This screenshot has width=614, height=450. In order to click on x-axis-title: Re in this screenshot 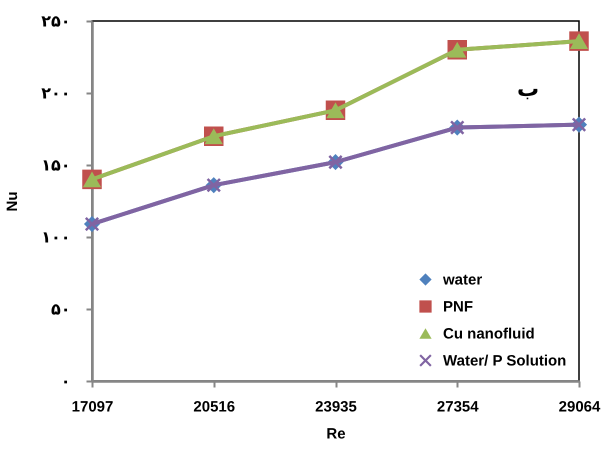, I will do `click(336, 434)`.